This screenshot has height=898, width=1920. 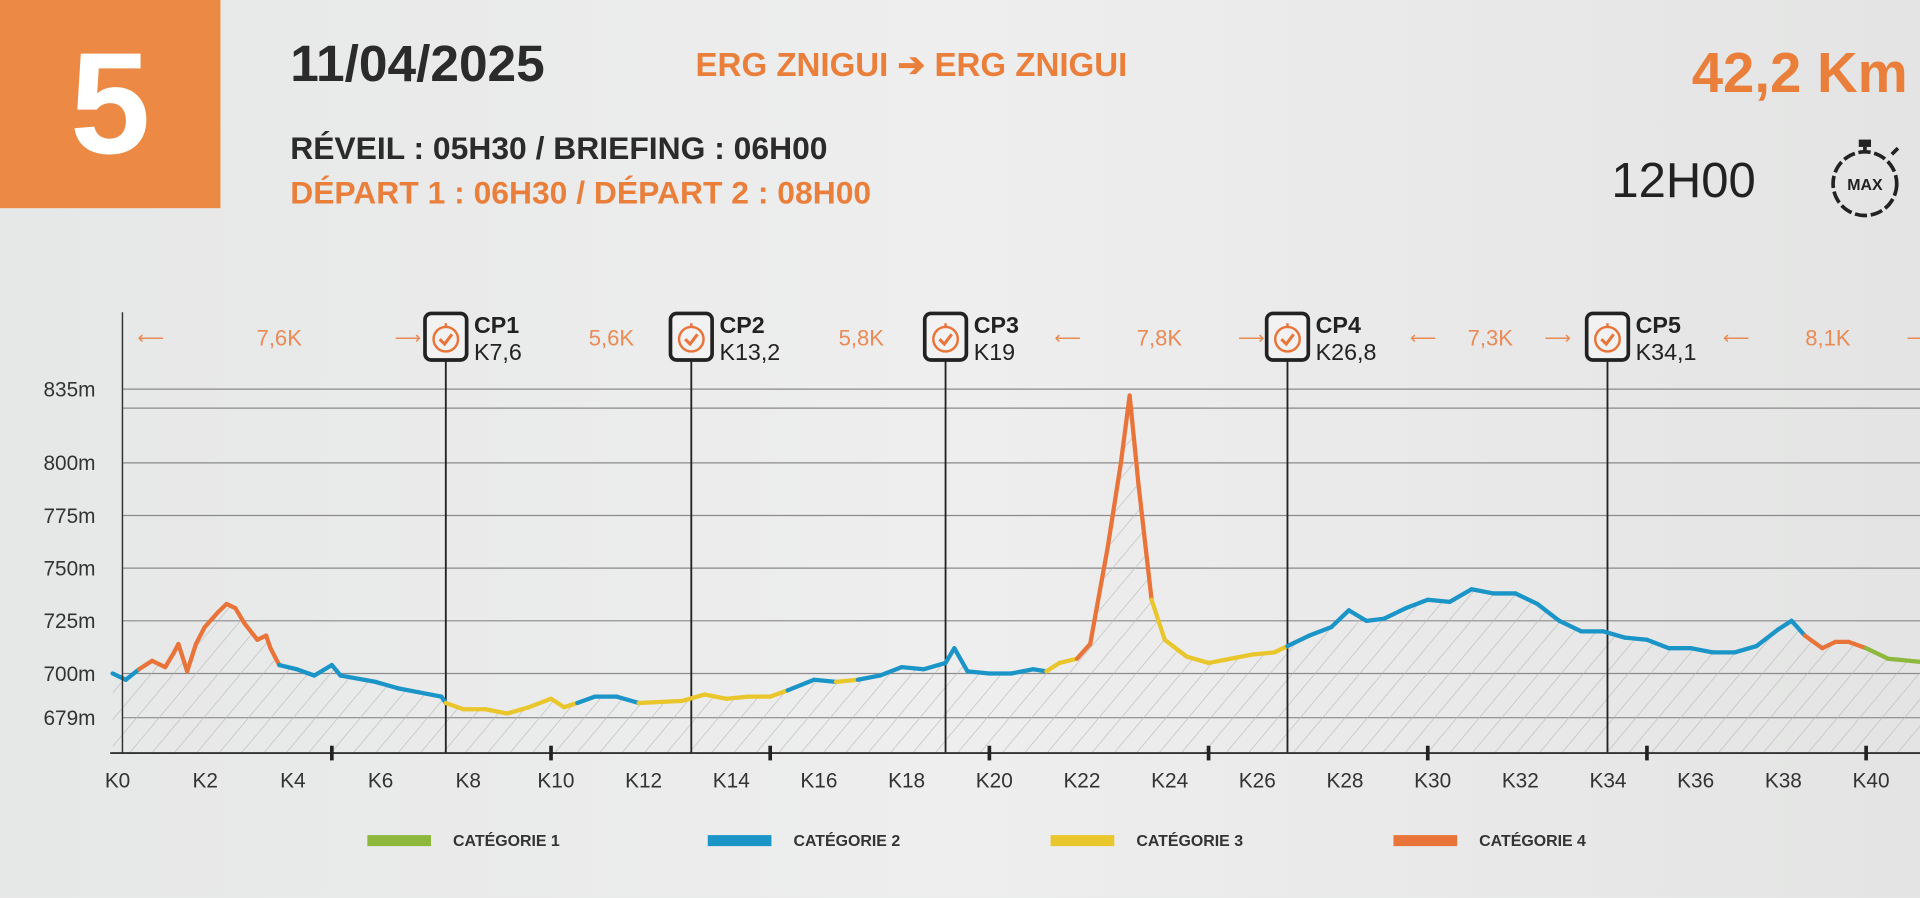 What do you see at coordinates (731, 780) in the screenshot?
I see `x-tick-label: K14` at bounding box center [731, 780].